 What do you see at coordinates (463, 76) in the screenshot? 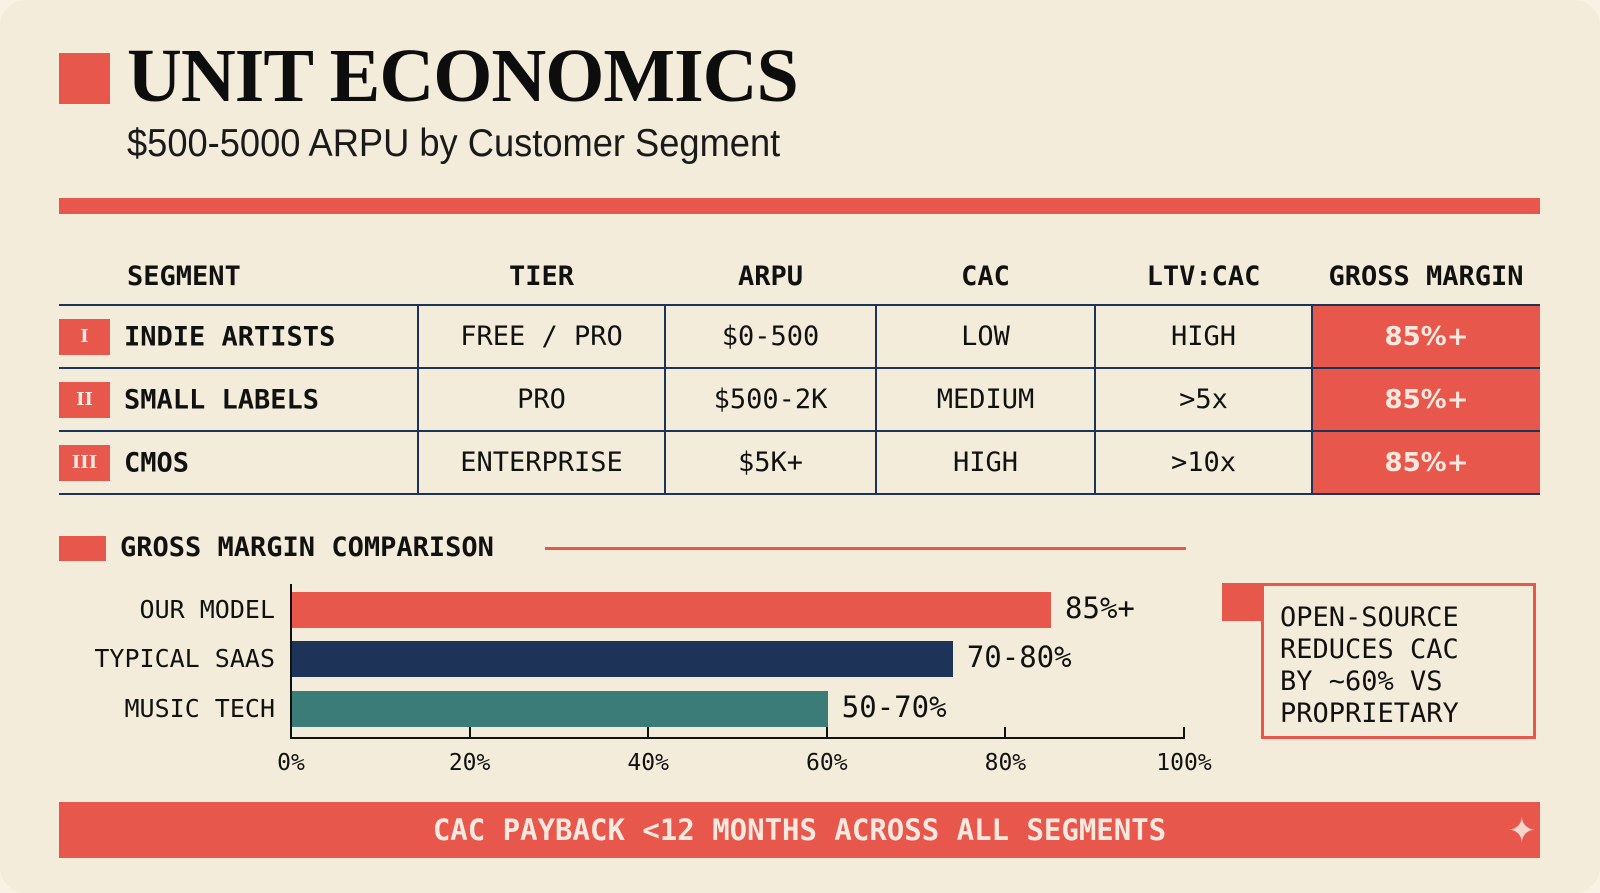
I see `page-title: UNIT ECONOMICS` at bounding box center [463, 76].